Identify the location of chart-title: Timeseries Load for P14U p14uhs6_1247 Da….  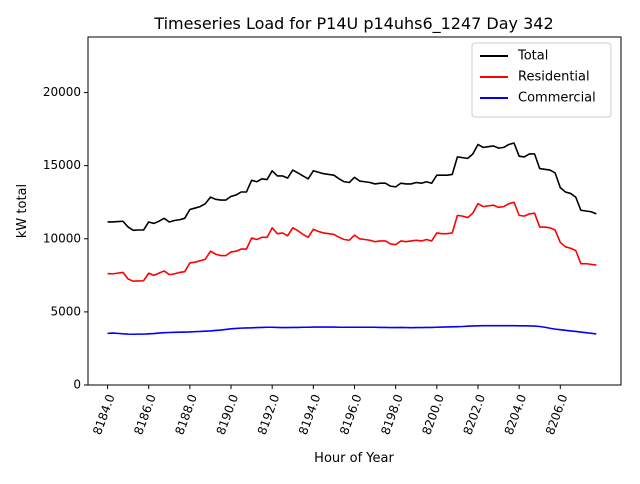
(353, 24).